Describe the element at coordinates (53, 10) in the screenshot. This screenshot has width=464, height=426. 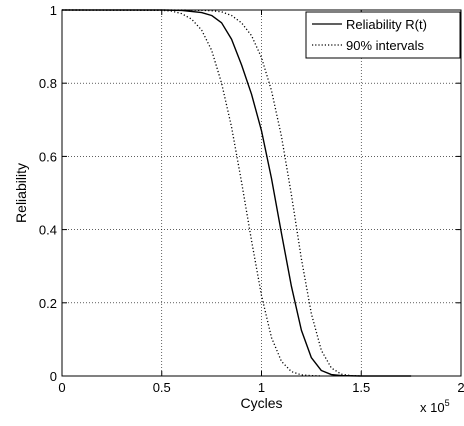
I see `y-tick-label-5: 1` at that location.